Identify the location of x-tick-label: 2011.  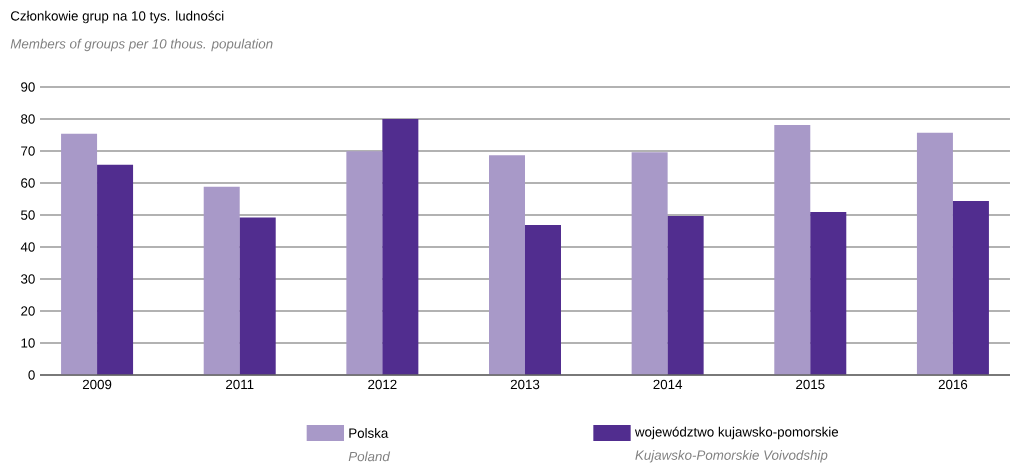
(240, 384).